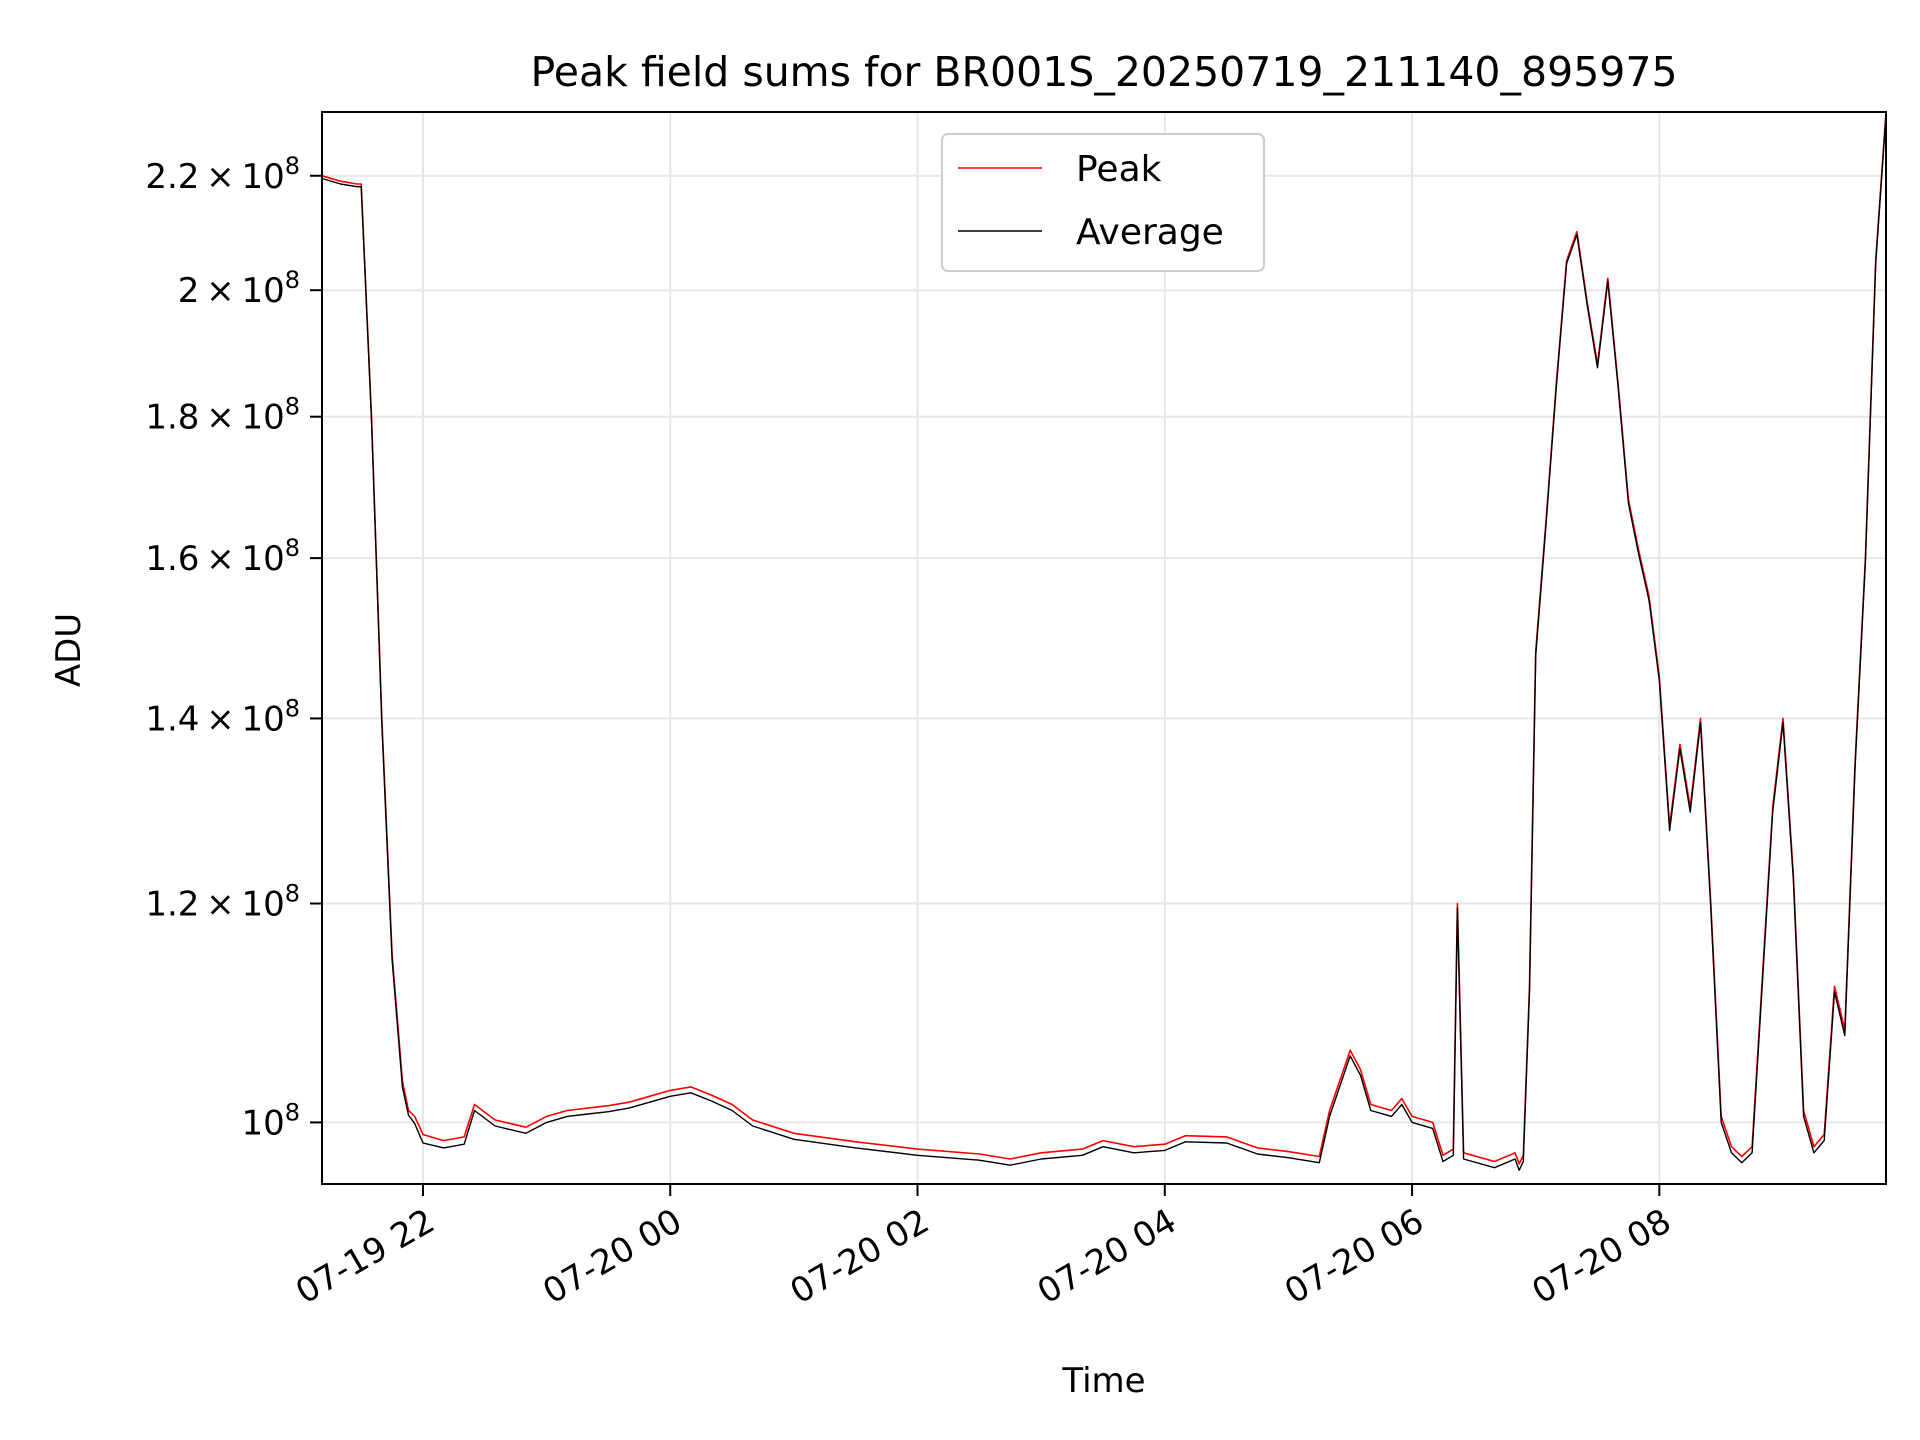 The width and height of the screenshot is (1920, 1440). I want to click on y-tick-label: 108, so click(270, 1120).